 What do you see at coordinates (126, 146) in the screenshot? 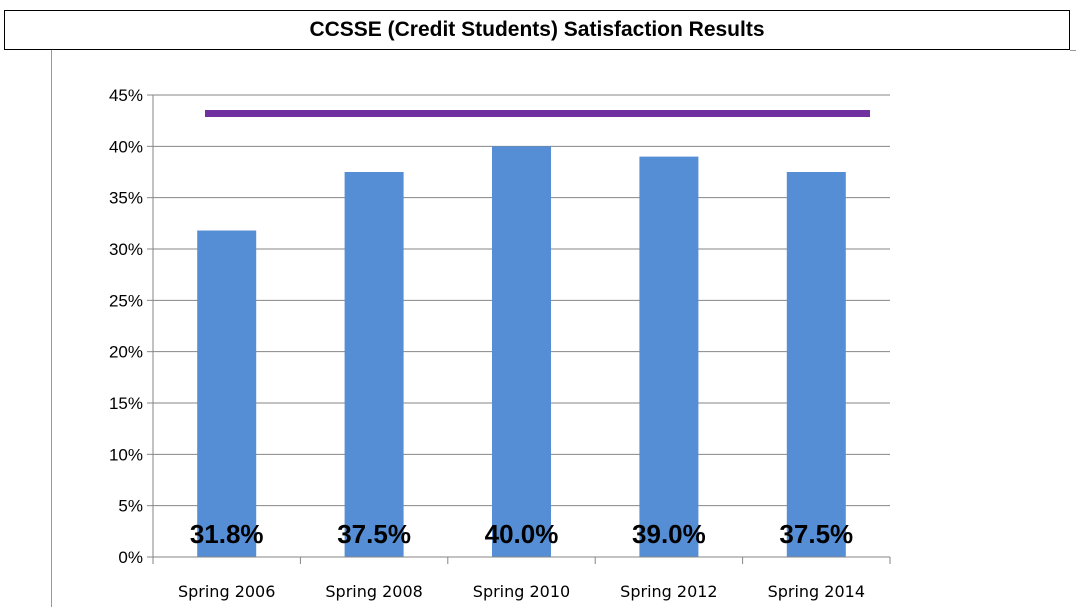
I see `y-tick-label: 40%` at bounding box center [126, 146].